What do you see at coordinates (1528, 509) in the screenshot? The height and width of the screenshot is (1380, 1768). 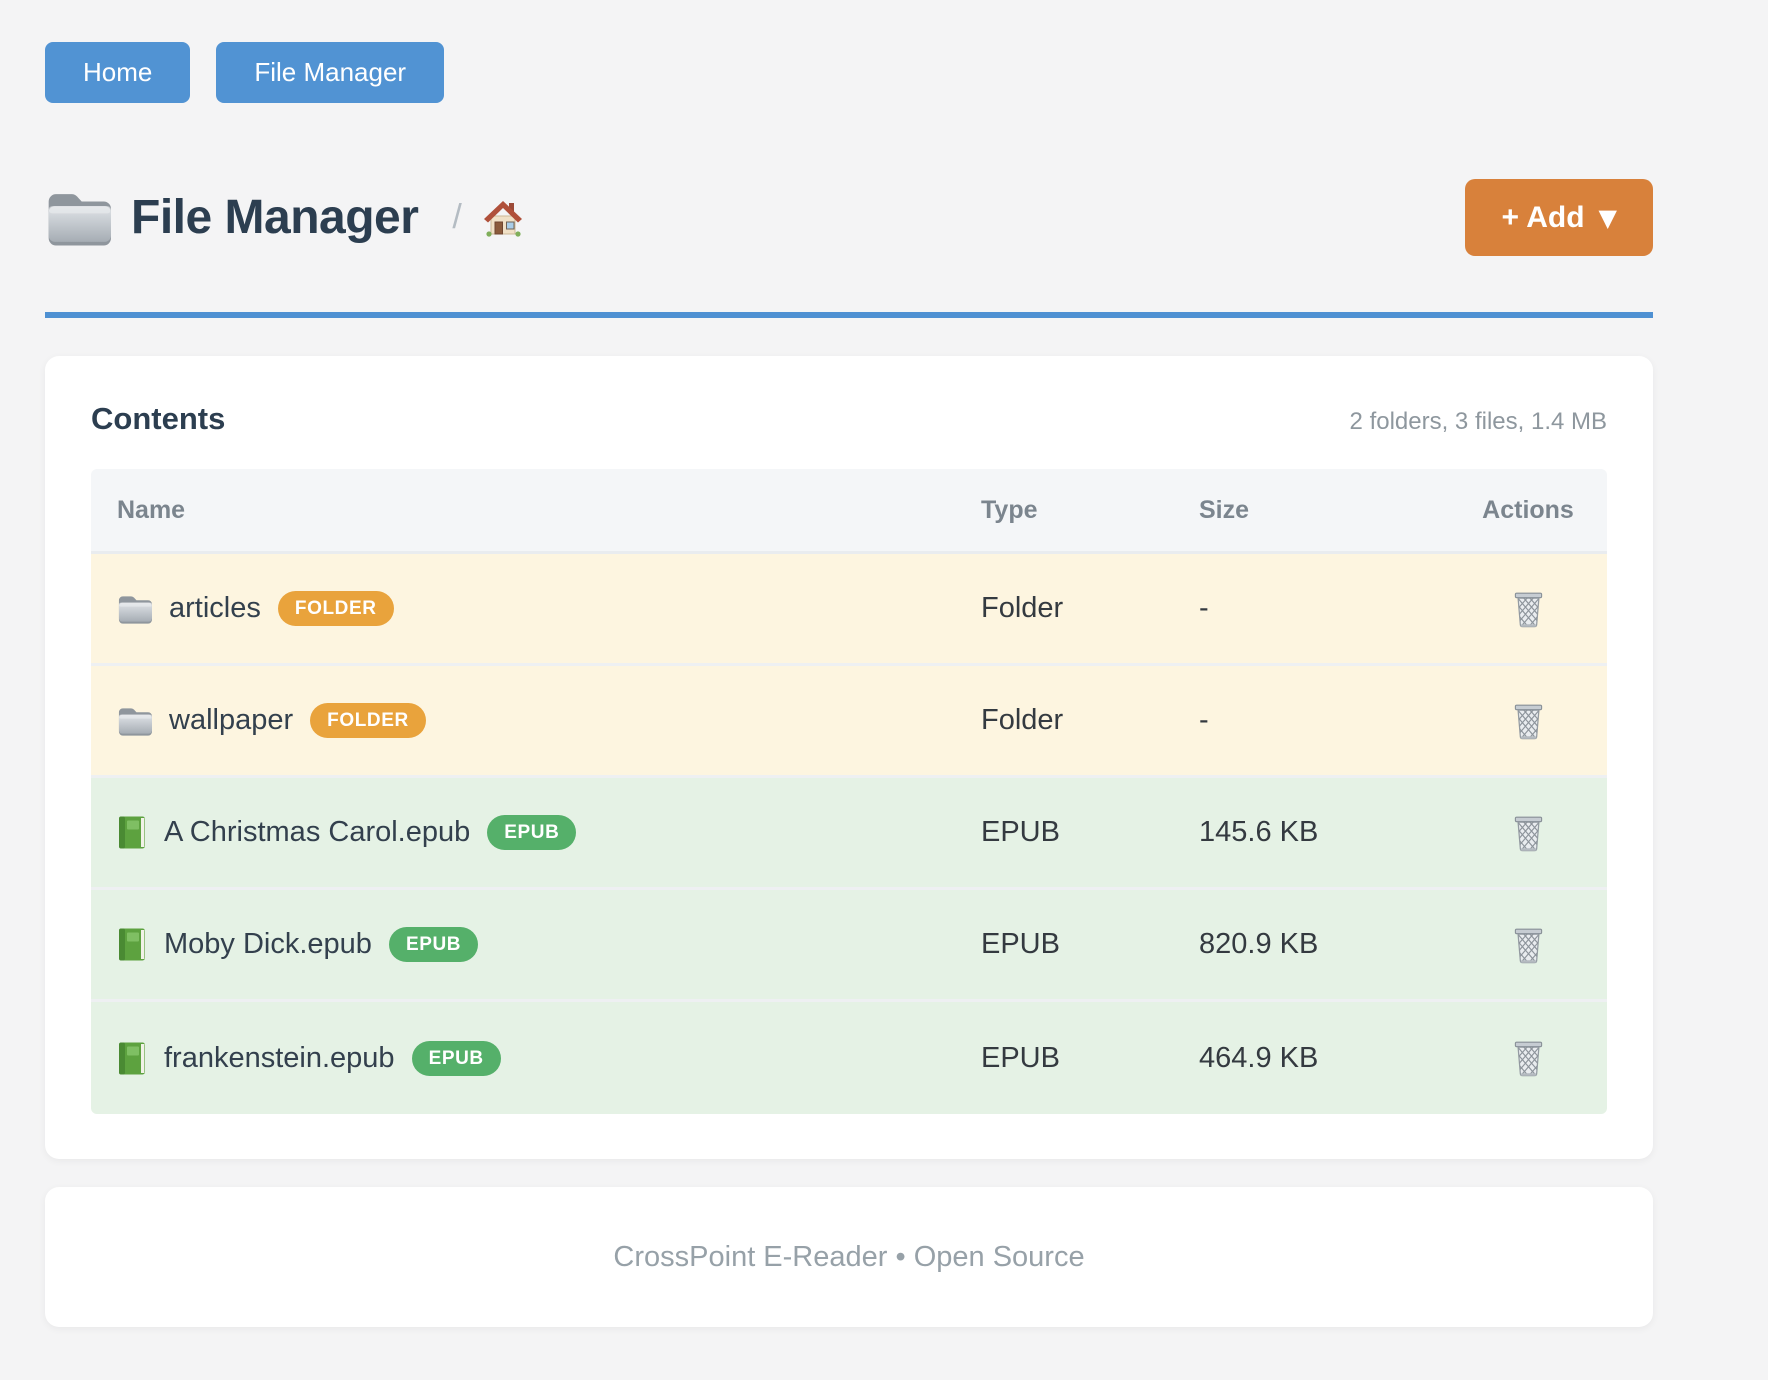 I see `column-header-actions: Actions` at bounding box center [1528, 509].